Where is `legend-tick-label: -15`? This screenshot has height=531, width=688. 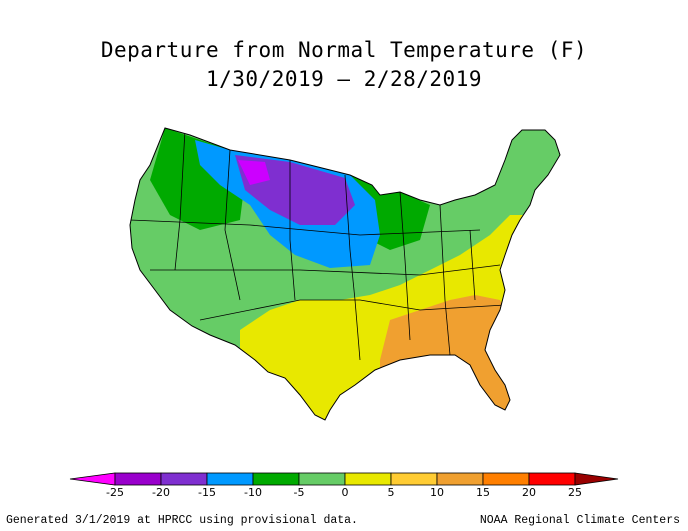
legend-tick-label: -15 is located at coordinates (207, 492).